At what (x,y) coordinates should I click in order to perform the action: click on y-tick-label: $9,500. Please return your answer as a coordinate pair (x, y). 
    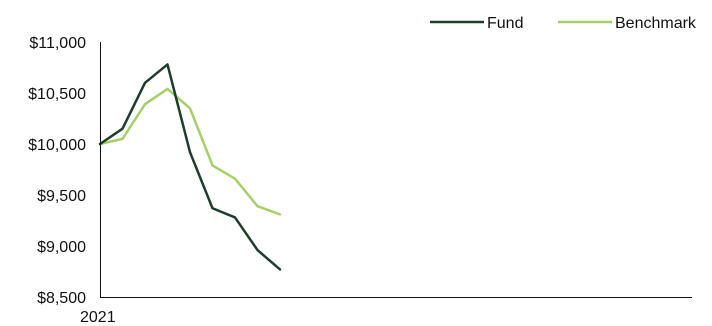
    Looking at the image, I should click on (61, 196).